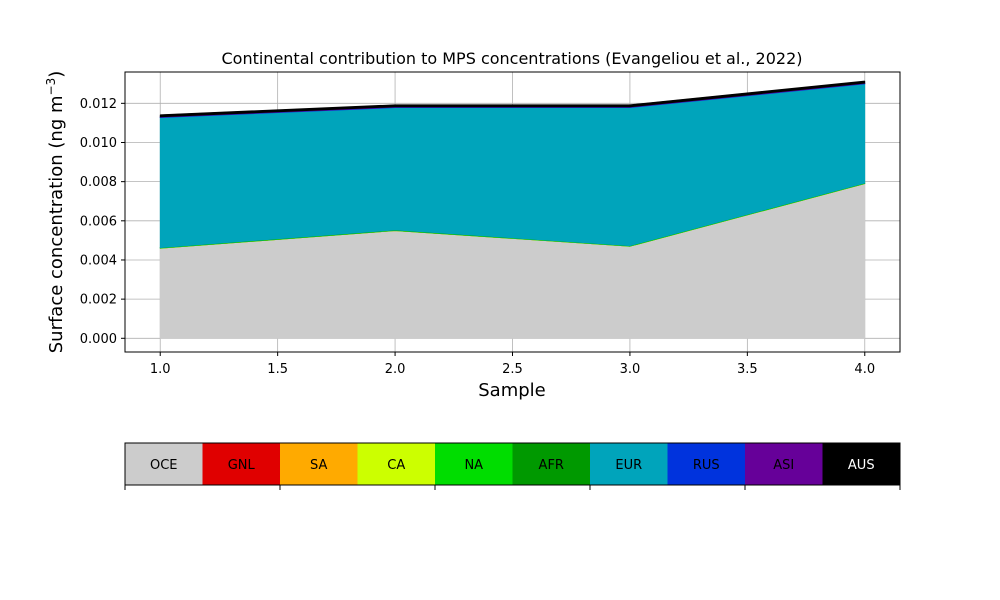  I want to click on y-axis-label-main: Surface concentration (ng m, so click(56, 224).